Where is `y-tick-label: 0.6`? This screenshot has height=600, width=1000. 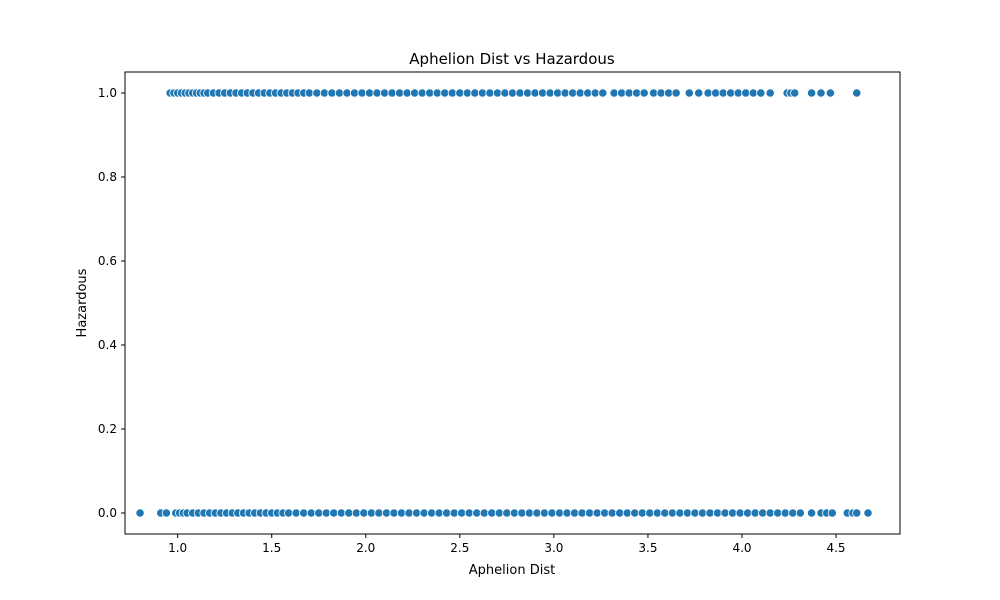 y-tick-label: 0.6 is located at coordinates (107, 261).